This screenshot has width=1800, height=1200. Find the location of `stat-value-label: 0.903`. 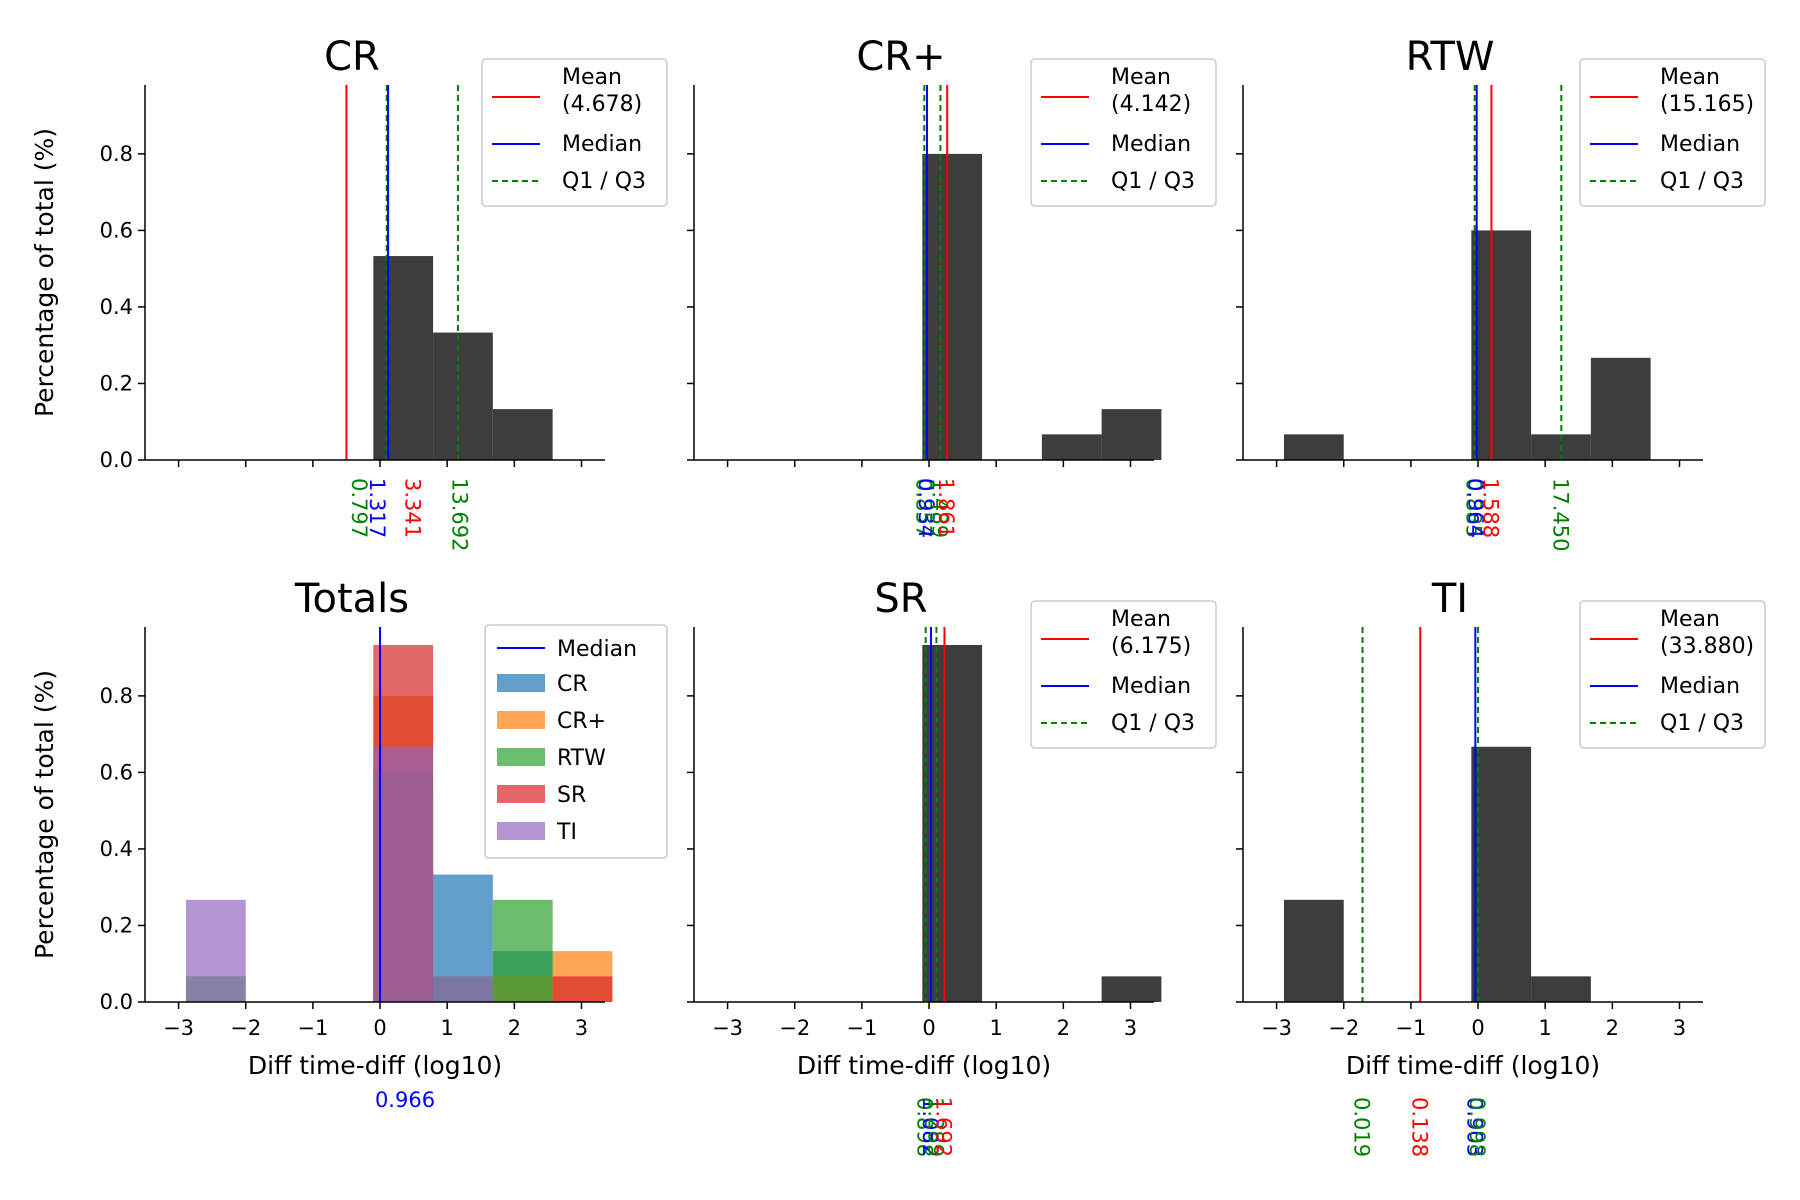

stat-value-label: 0.903 is located at coordinates (1474, 1127).